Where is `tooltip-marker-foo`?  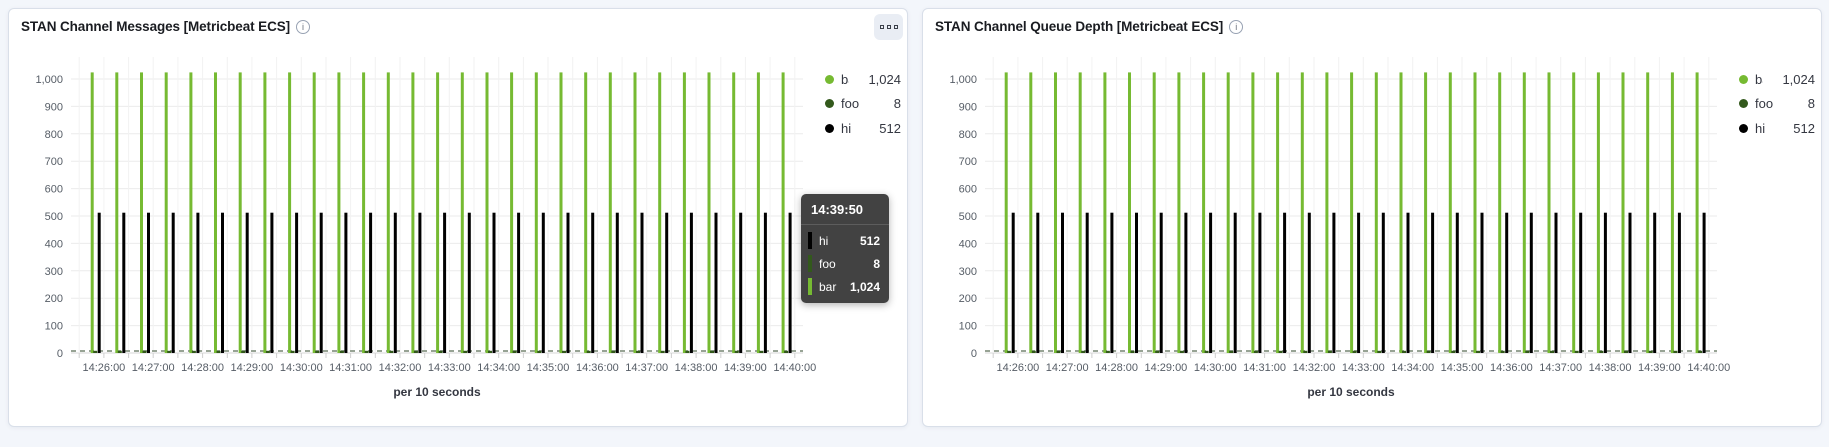 tooltip-marker-foo is located at coordinates (810, 263).